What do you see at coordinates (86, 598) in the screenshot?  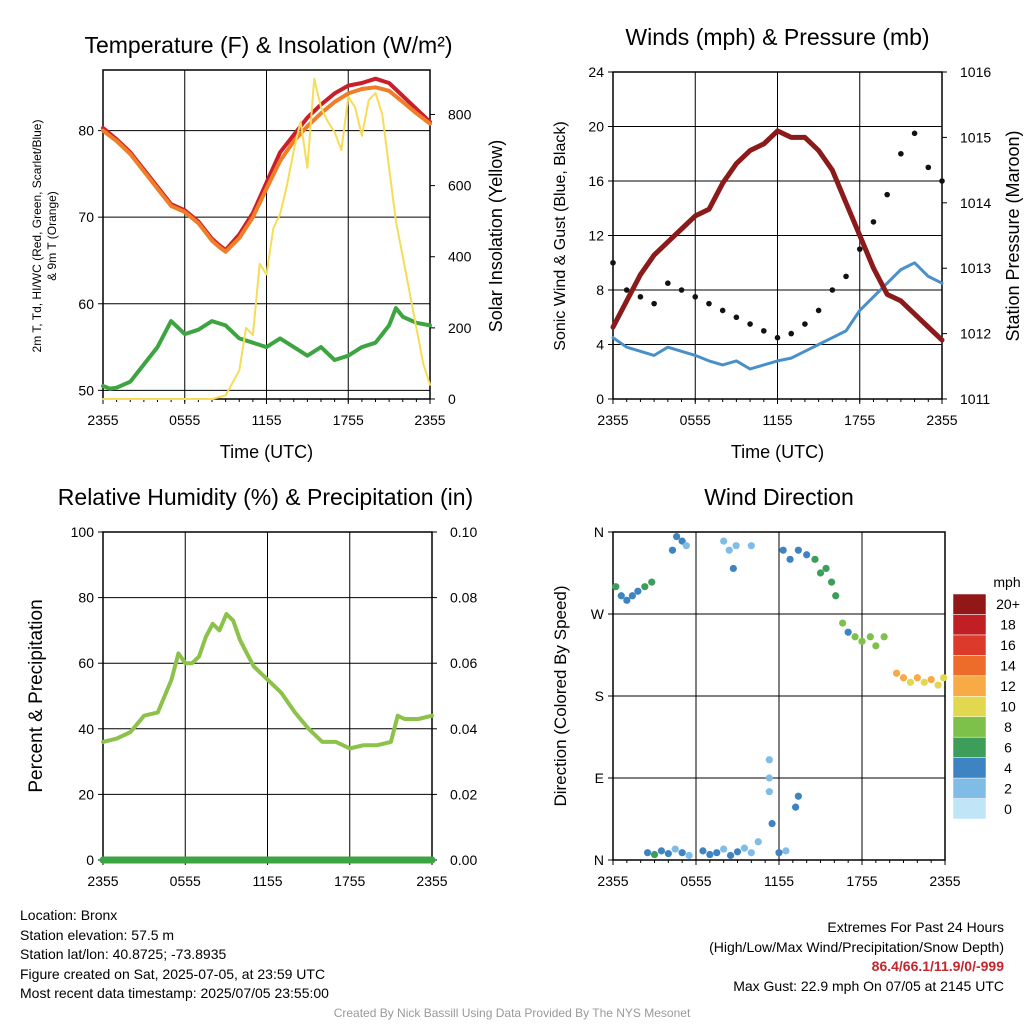 I see `humidity-ytick-label: 80` at bounding box center [86, 598].